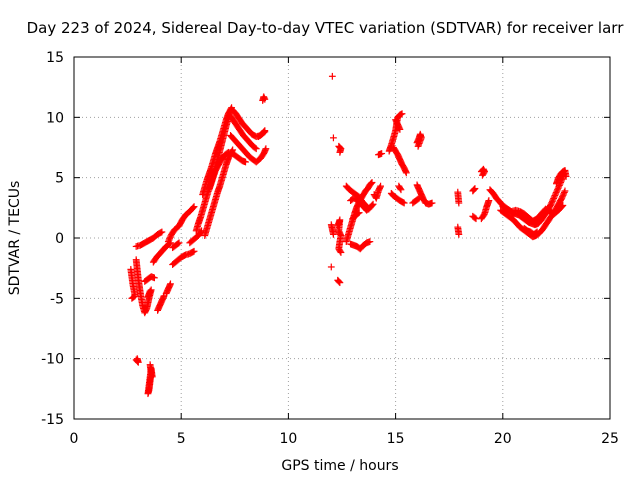  I want to click on y-tick-label: -15, so click(52, 420).